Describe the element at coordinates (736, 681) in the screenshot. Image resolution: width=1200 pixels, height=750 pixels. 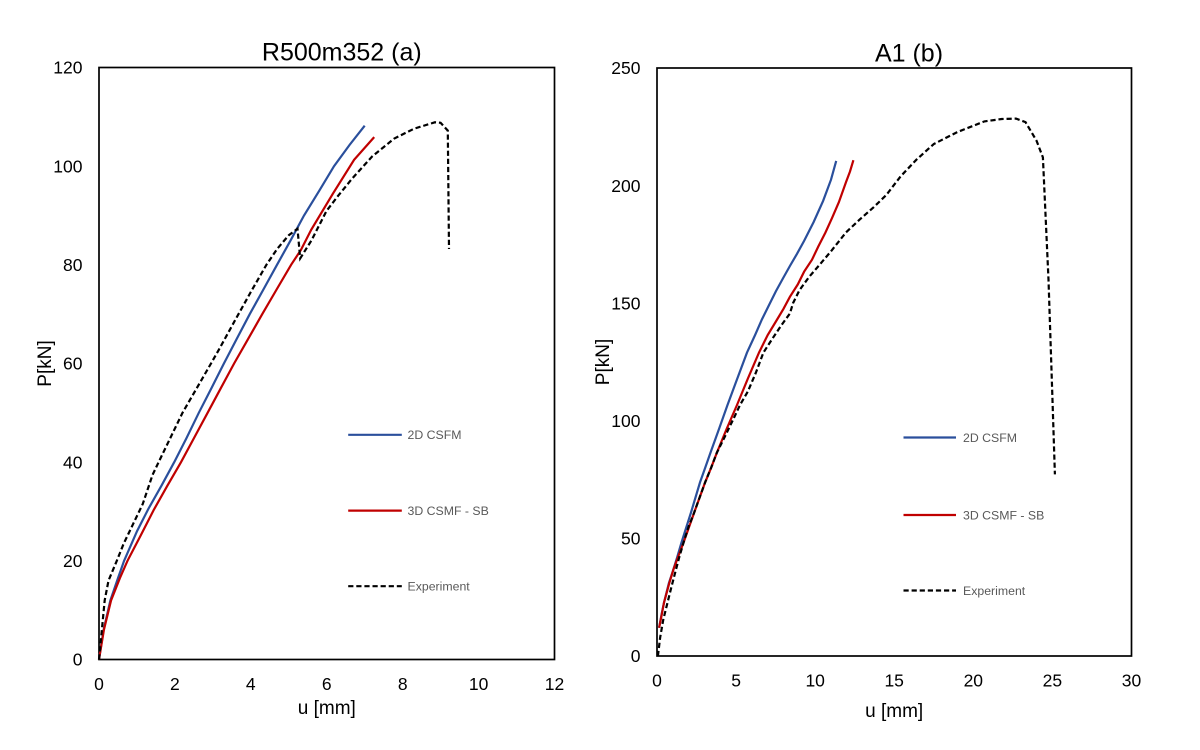
I see `svg-text: 5` at that location.